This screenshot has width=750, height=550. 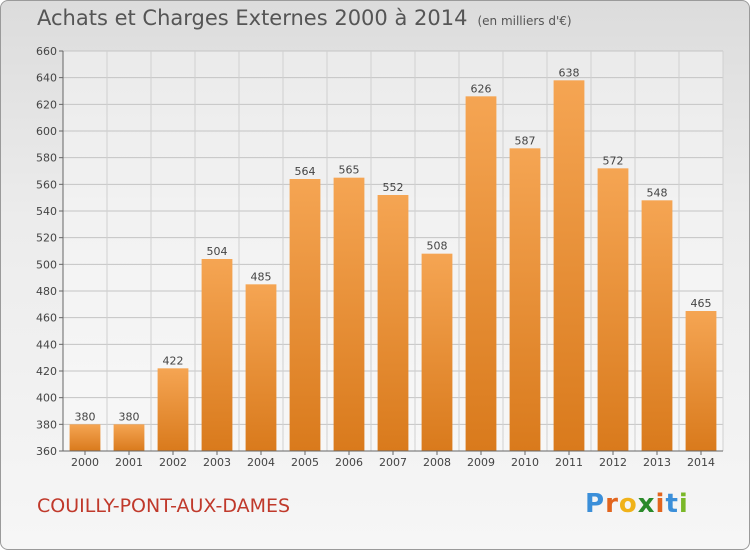 I want to click on bar-2014, so click(x=701, y=381).